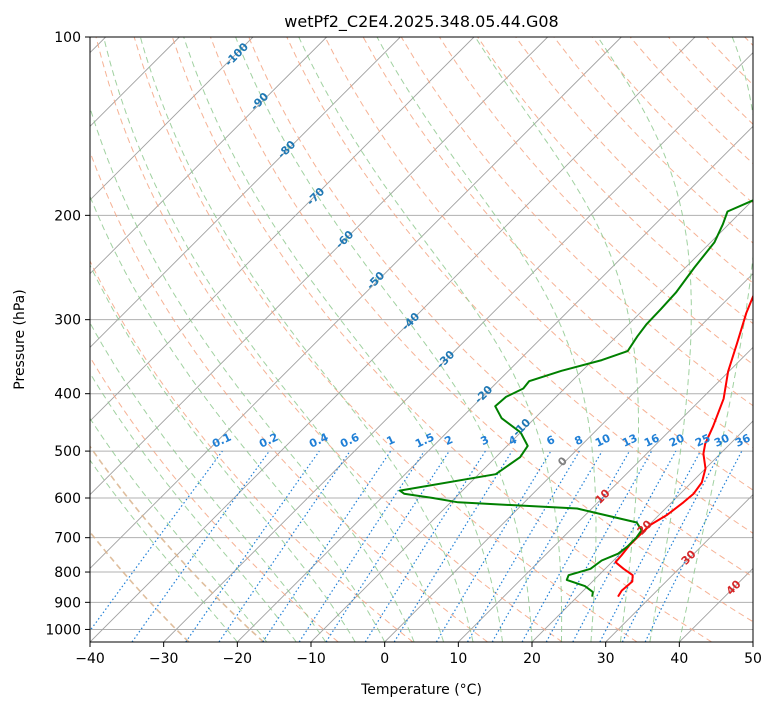 The width and height of the screenshot is (775, 712). I want to click on x-tick-label: −20, so click(238, 659).